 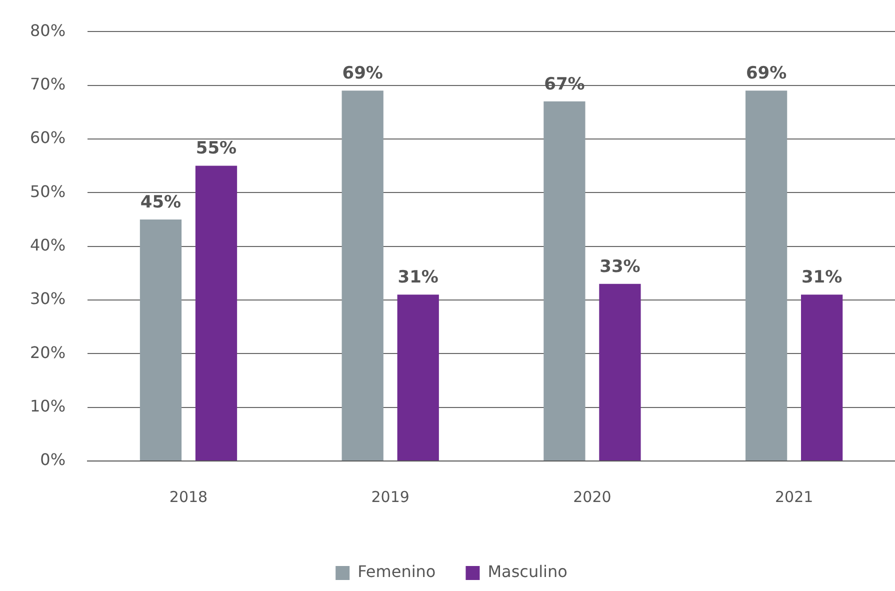 I want to click on text: 45%, so click(x=161, y=202).